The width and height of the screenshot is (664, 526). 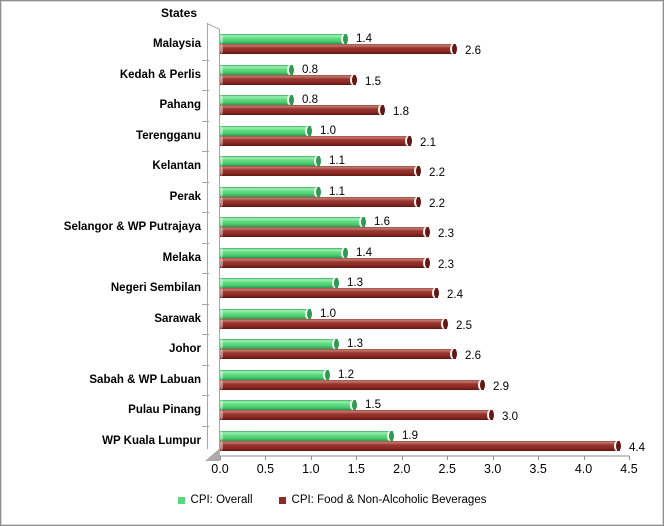 I want to click on category-label: Sarawak, so click(x=177, y=318).